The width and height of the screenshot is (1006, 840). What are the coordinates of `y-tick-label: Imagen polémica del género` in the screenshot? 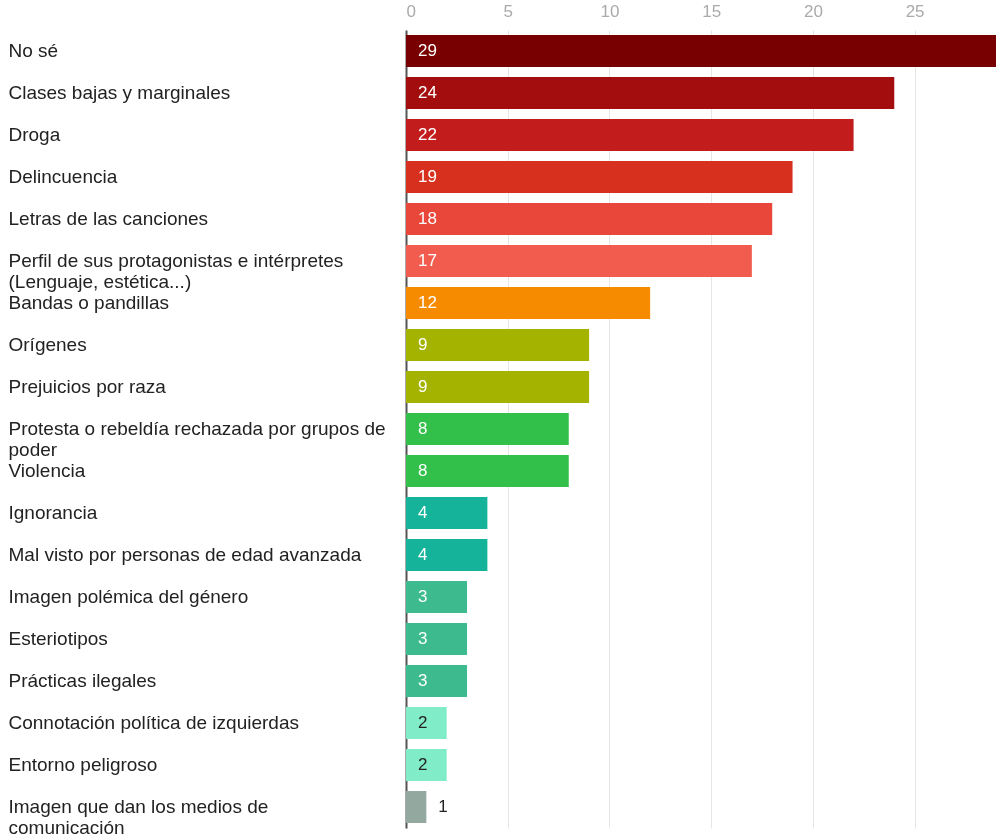 It's located at (128, 596).